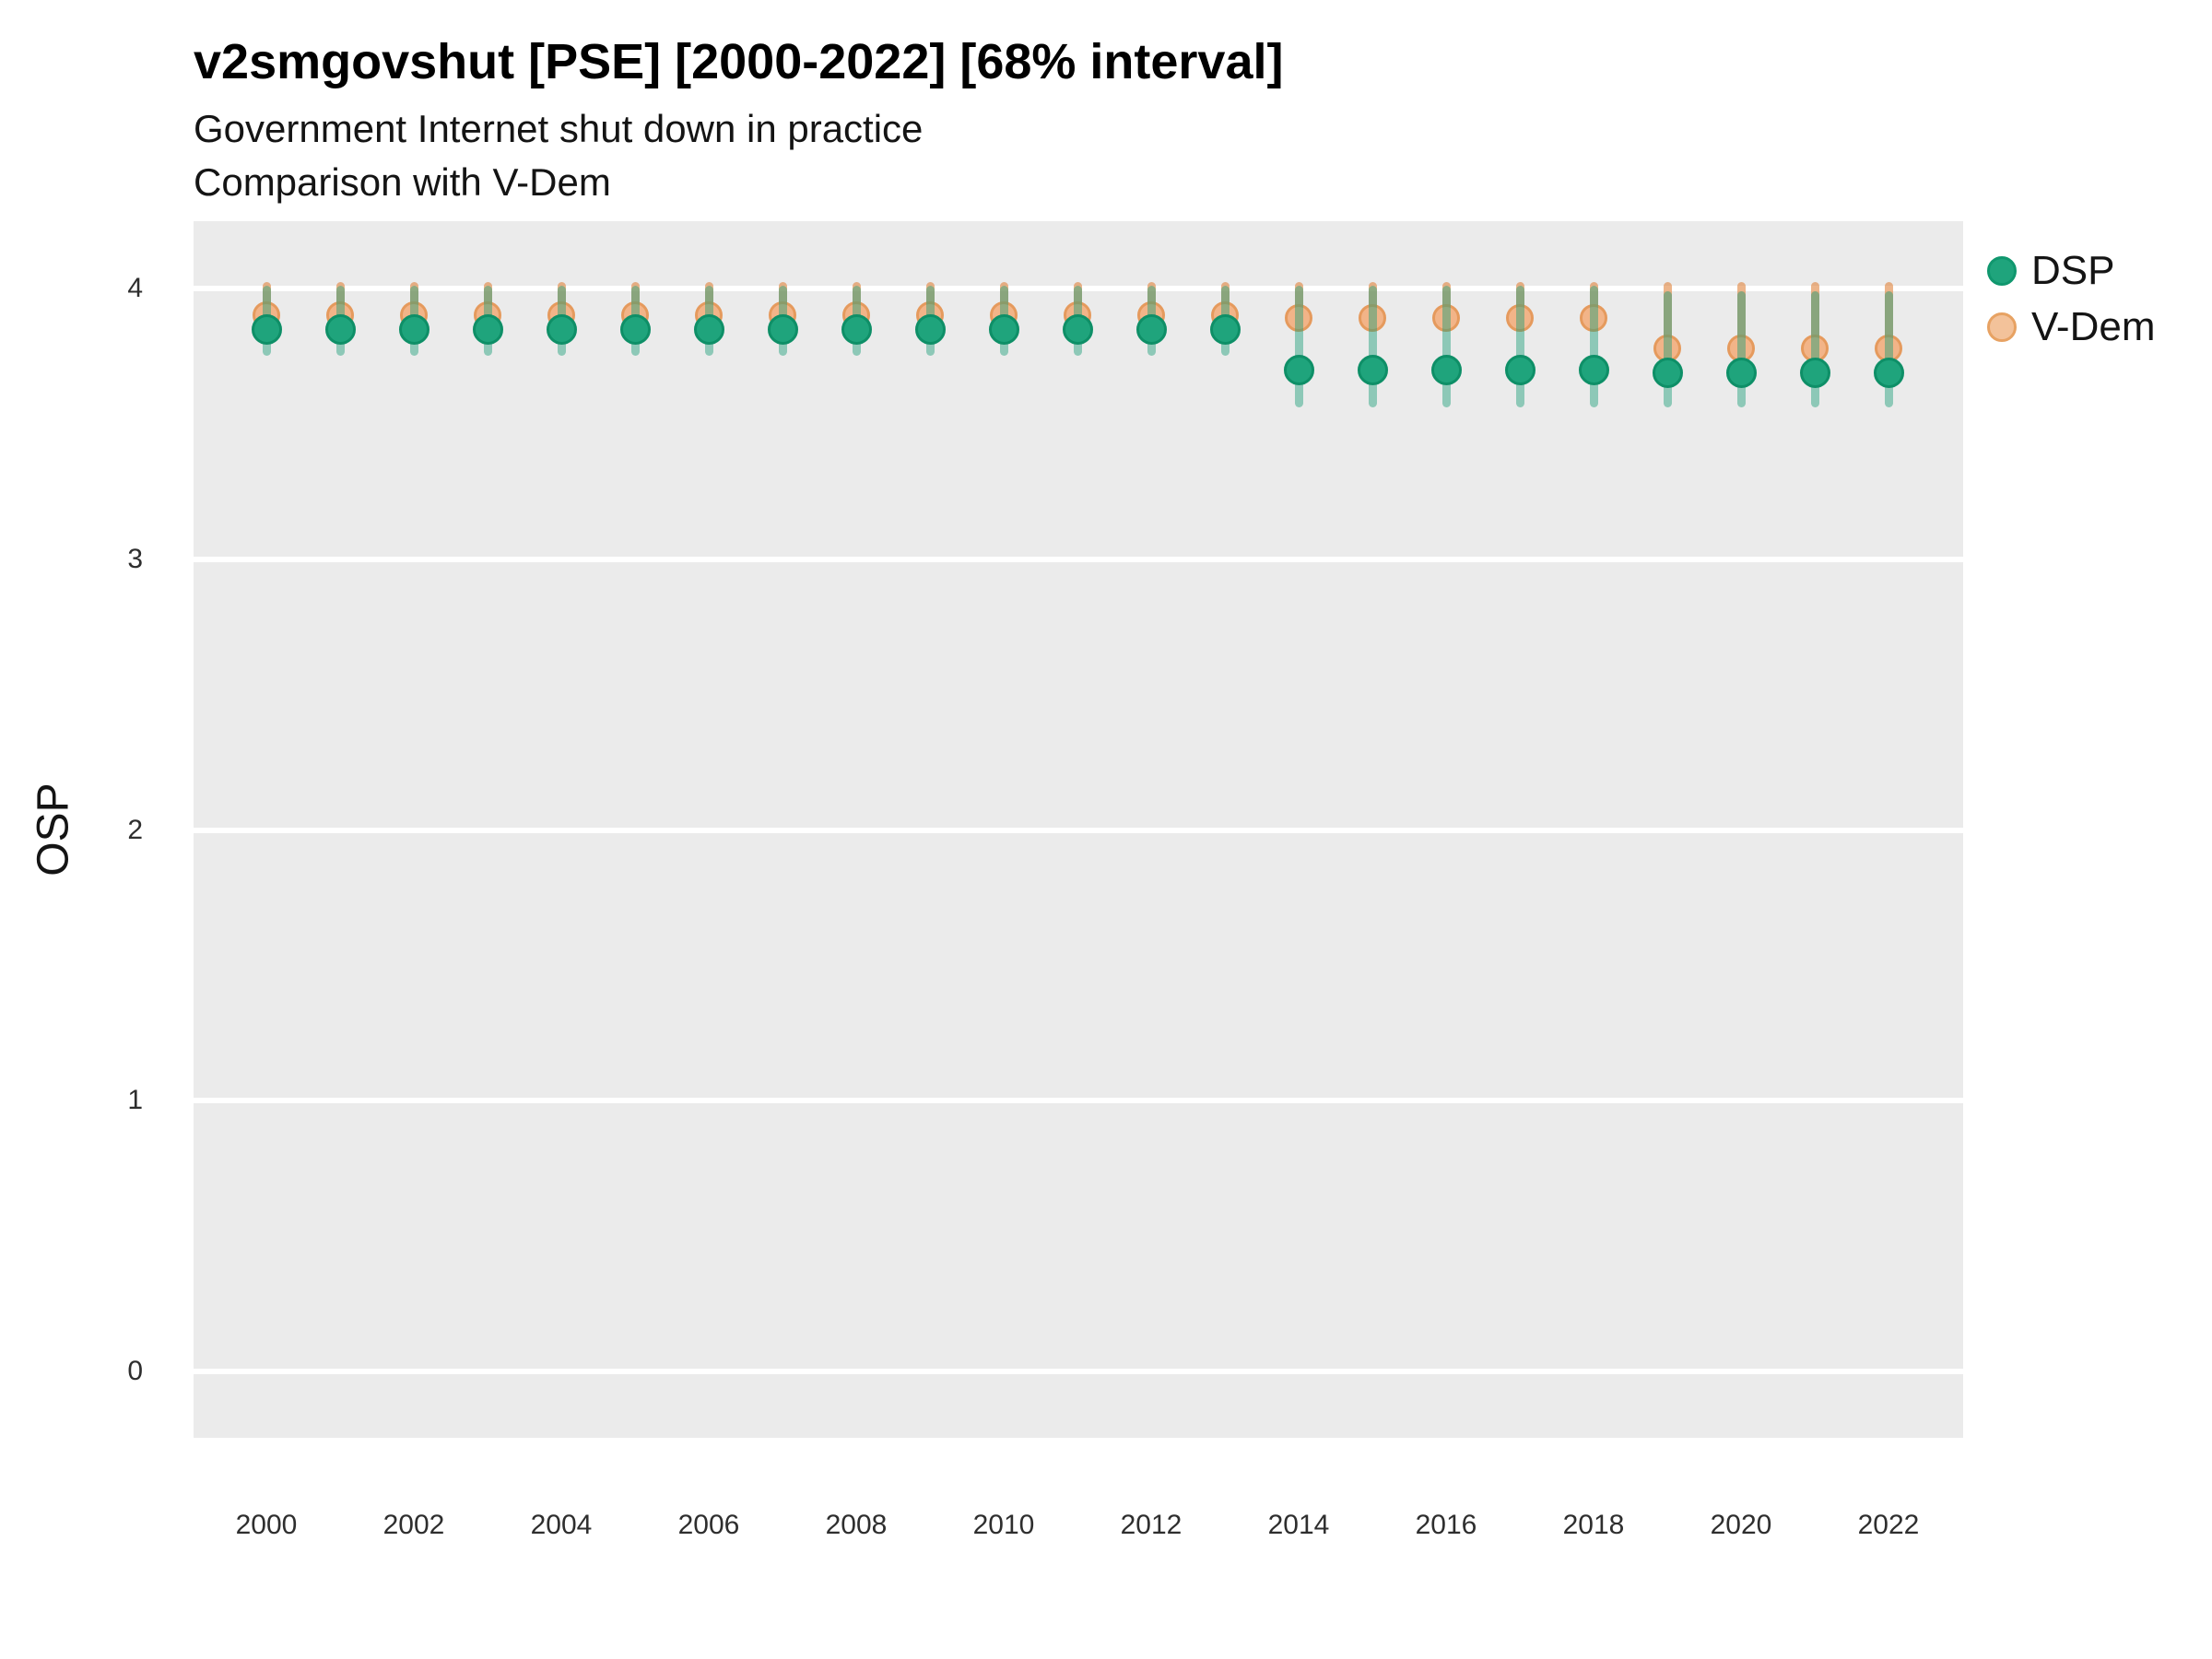  I want to click on vdem-interval-2021, so click(1814, 323).